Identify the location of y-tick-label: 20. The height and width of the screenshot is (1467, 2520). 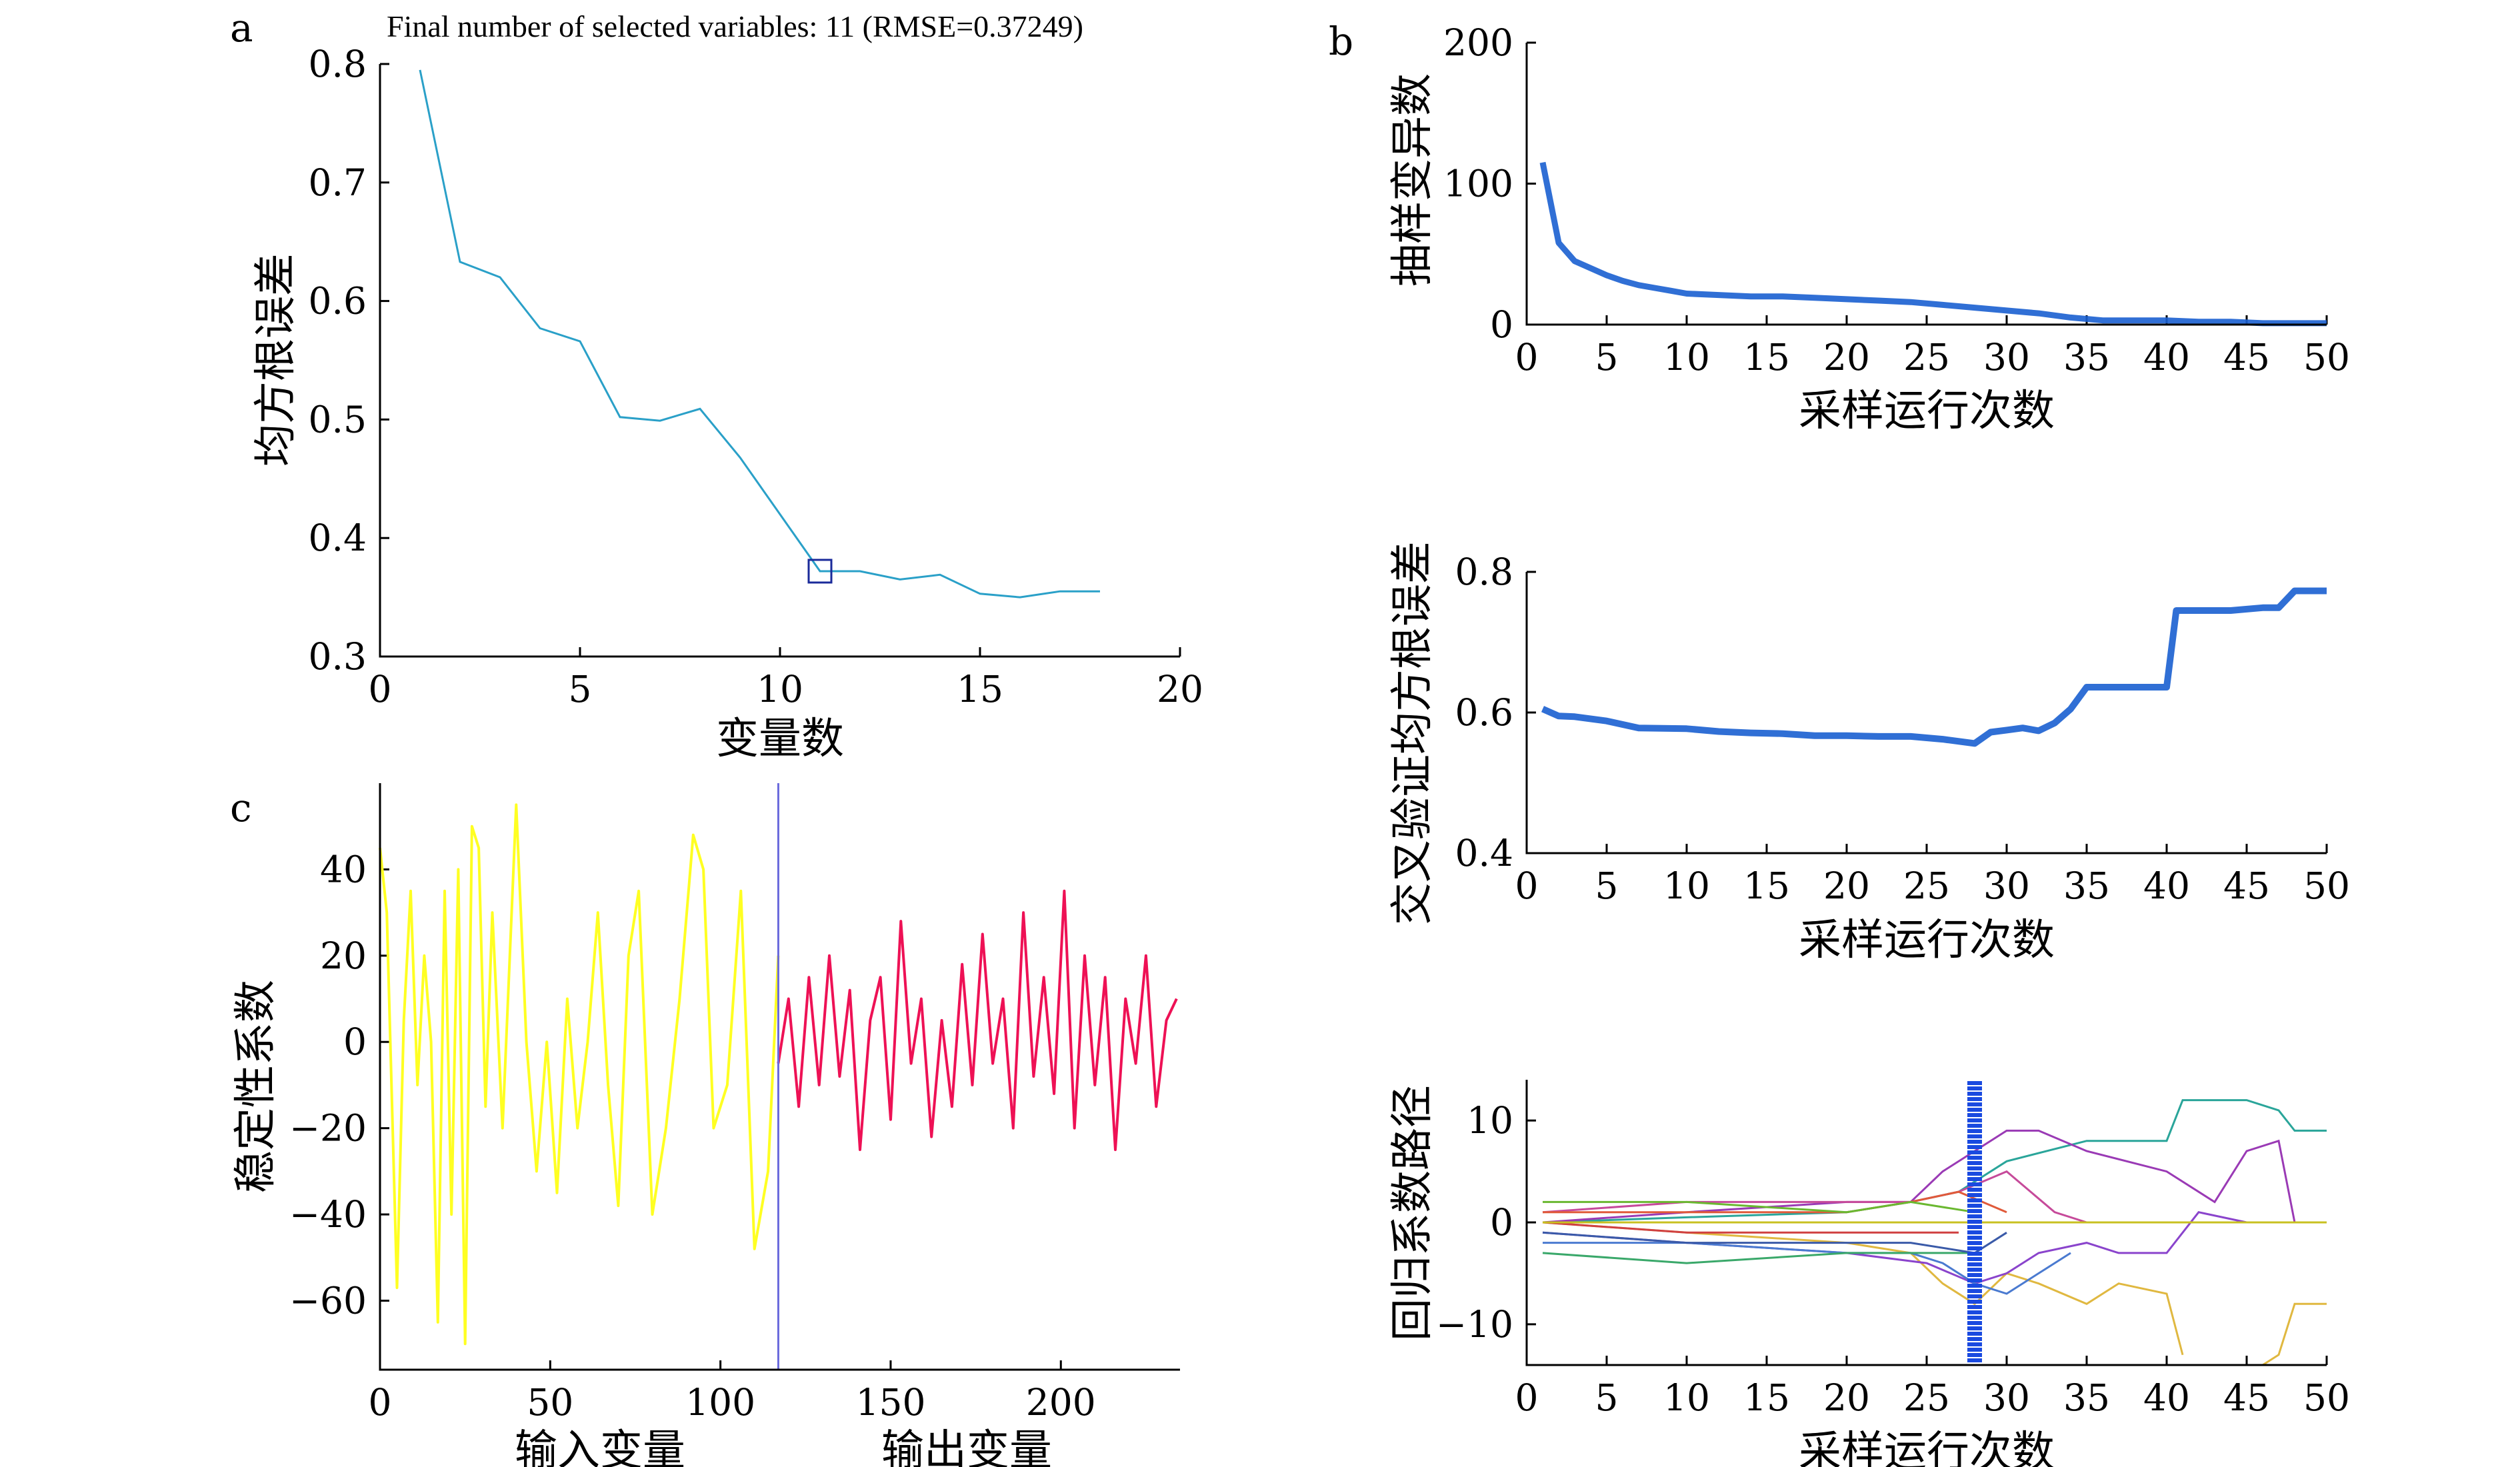
(343, 955).